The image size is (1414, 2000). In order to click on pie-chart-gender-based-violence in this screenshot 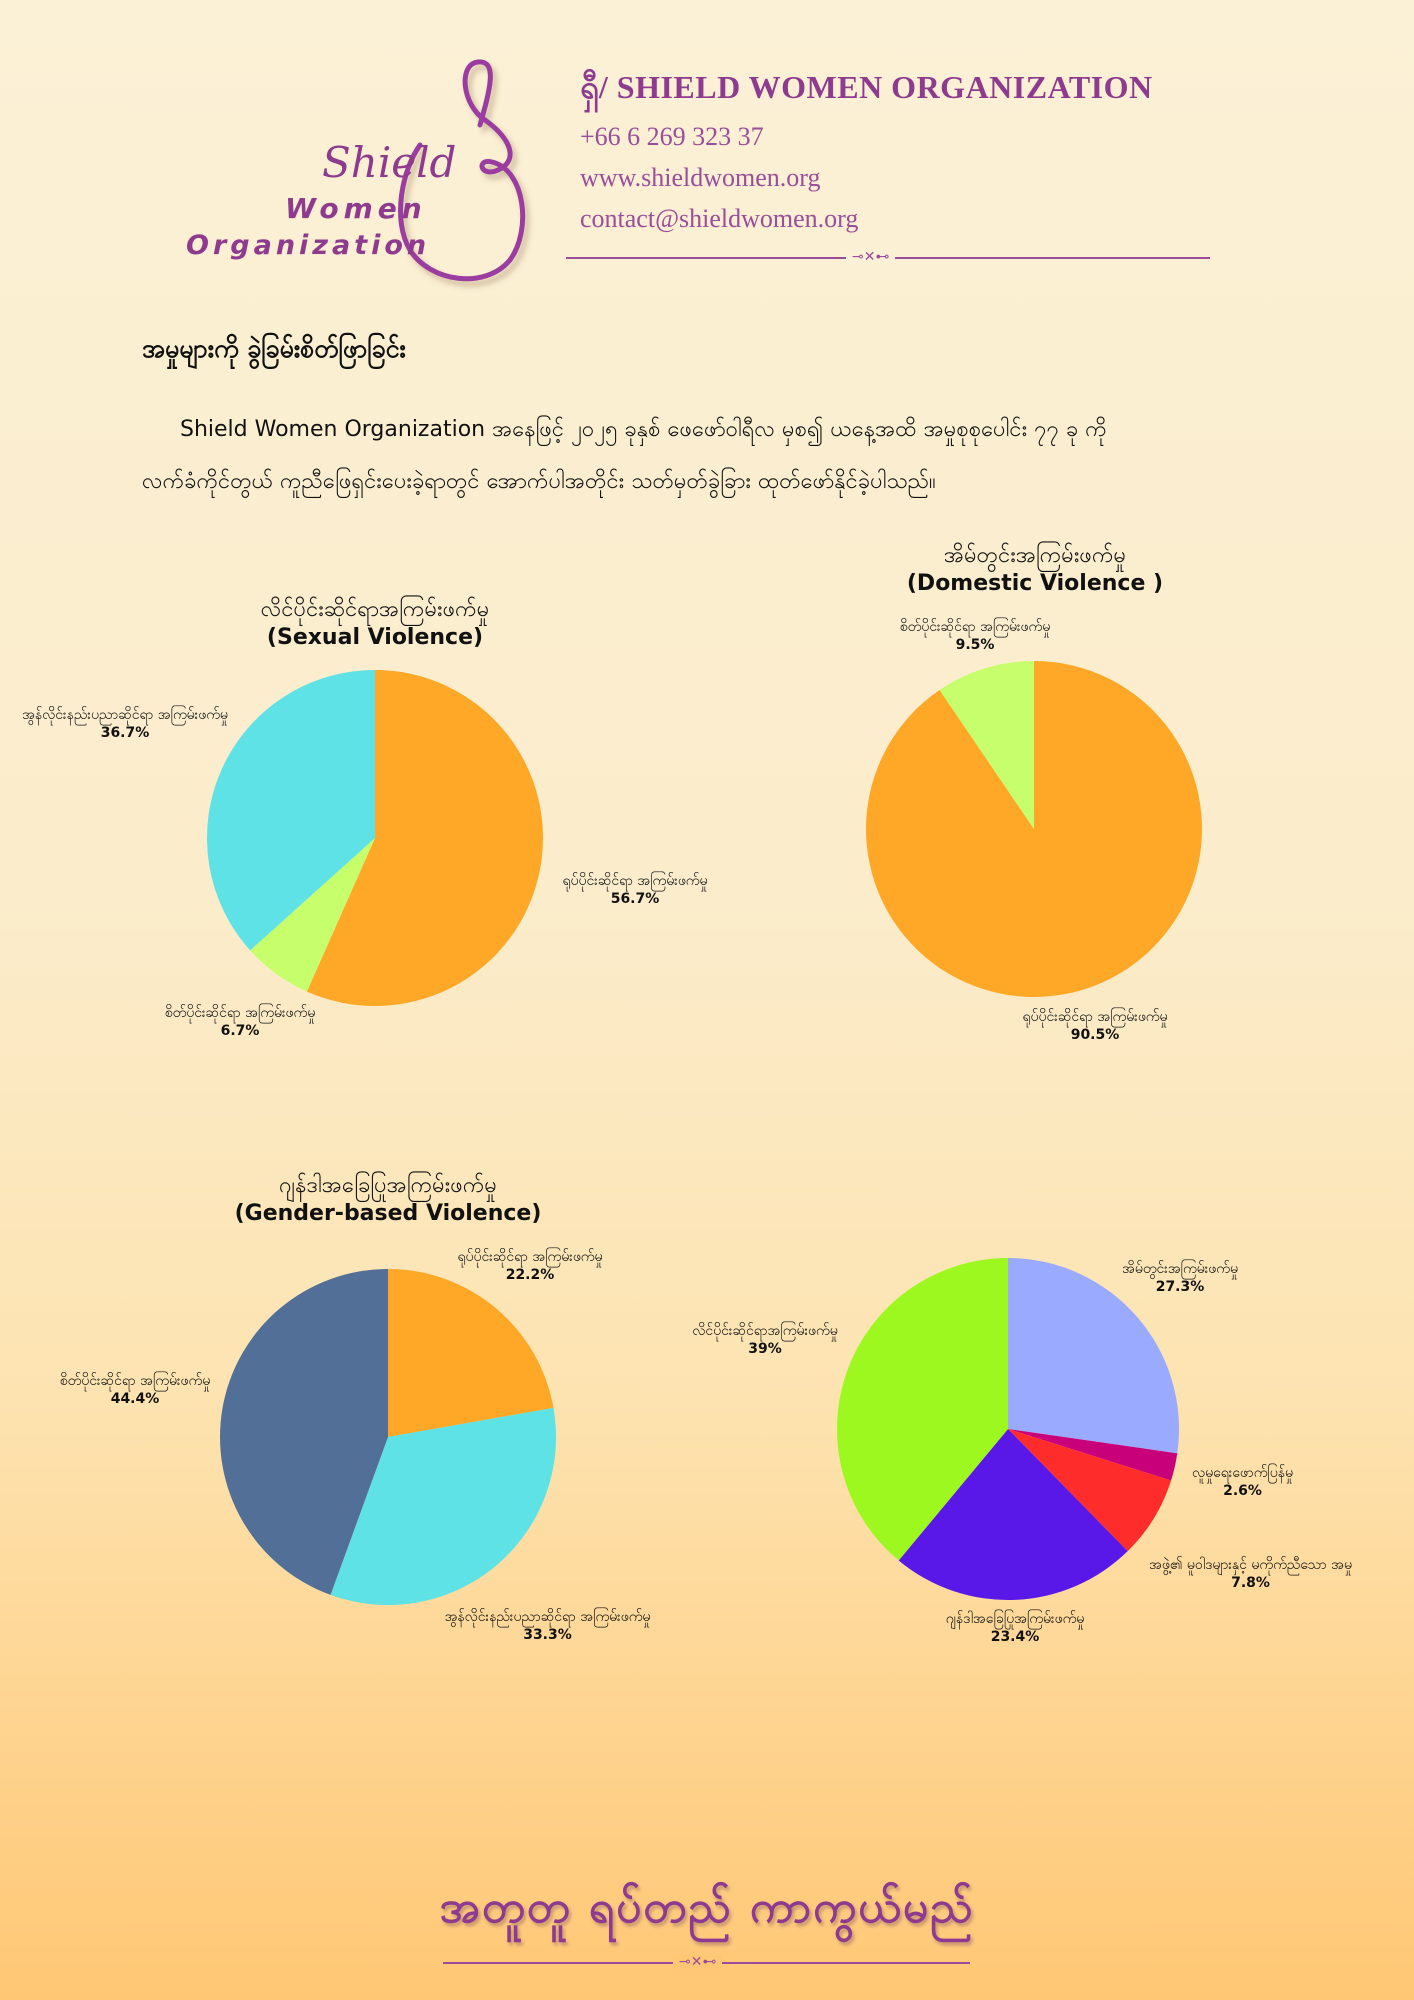, I will do `click(387, 1437)`.